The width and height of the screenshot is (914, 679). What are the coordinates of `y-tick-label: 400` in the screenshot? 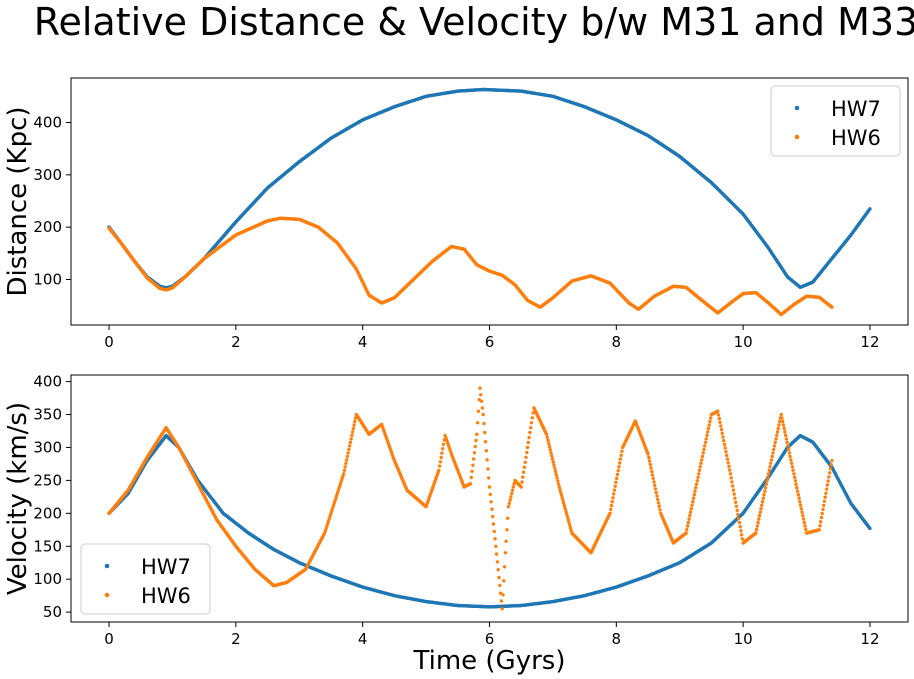 It's located at (47, 122).